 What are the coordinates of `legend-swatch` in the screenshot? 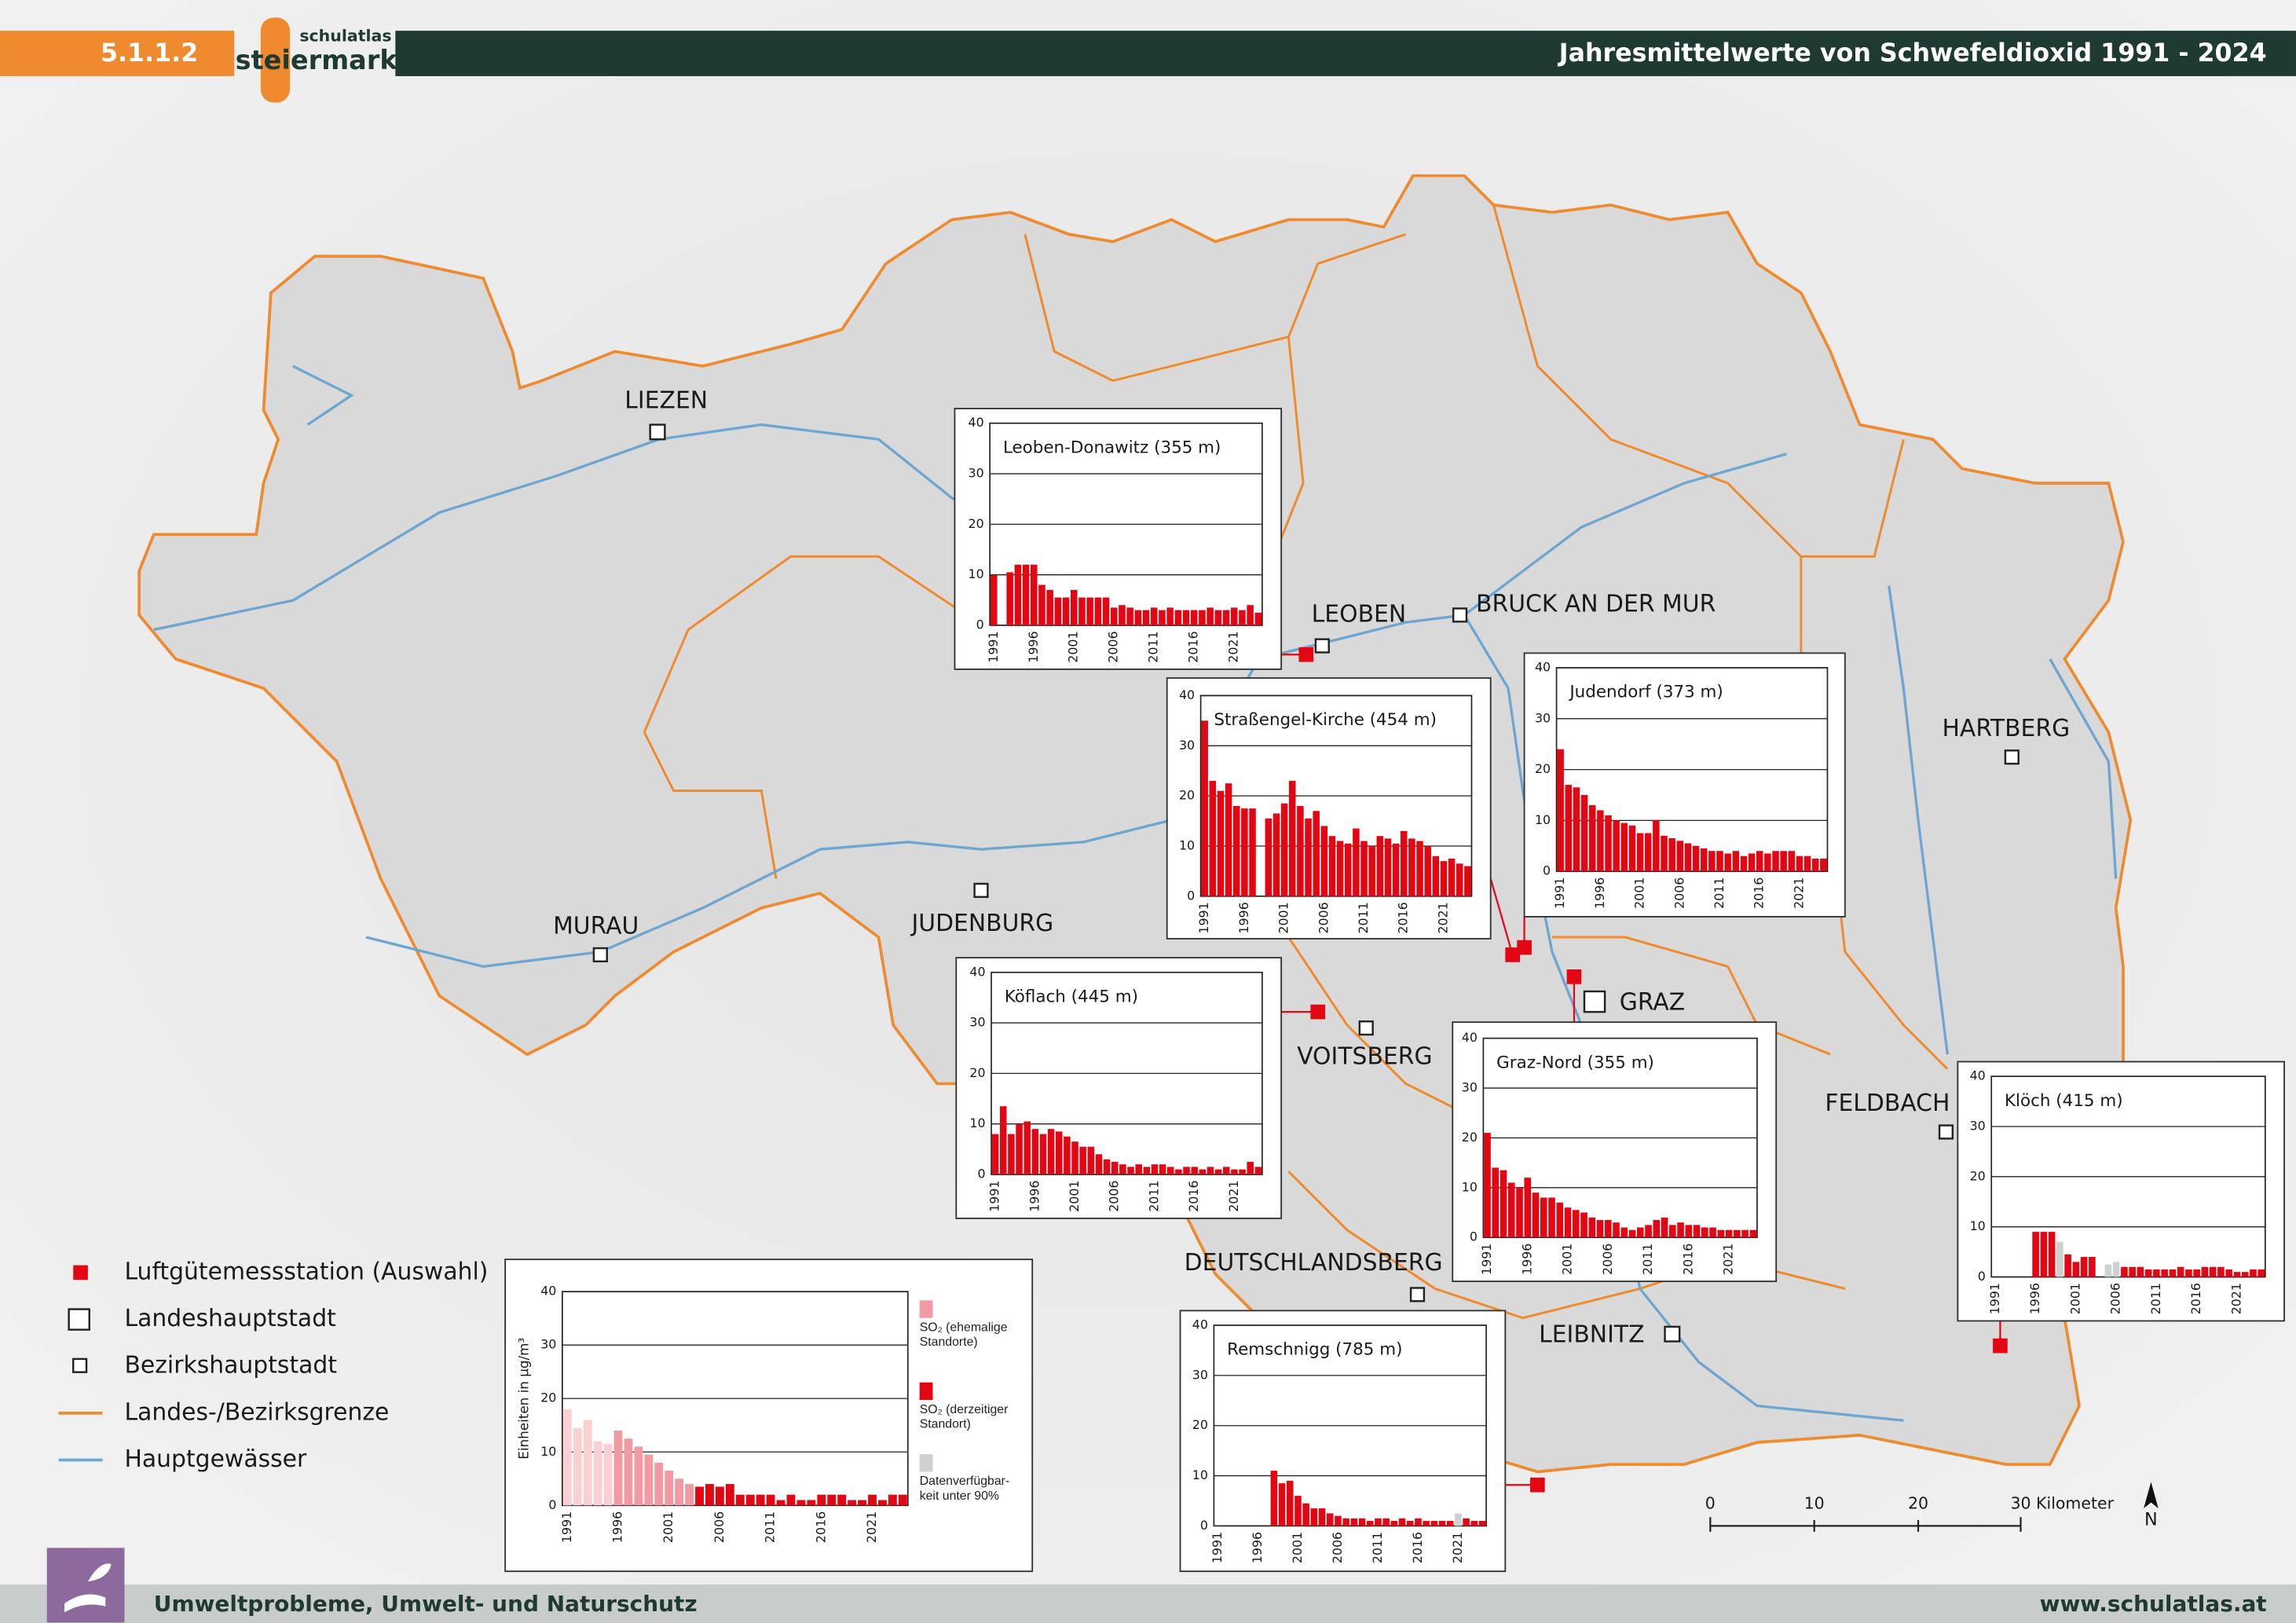 It's located at (926, 1391).